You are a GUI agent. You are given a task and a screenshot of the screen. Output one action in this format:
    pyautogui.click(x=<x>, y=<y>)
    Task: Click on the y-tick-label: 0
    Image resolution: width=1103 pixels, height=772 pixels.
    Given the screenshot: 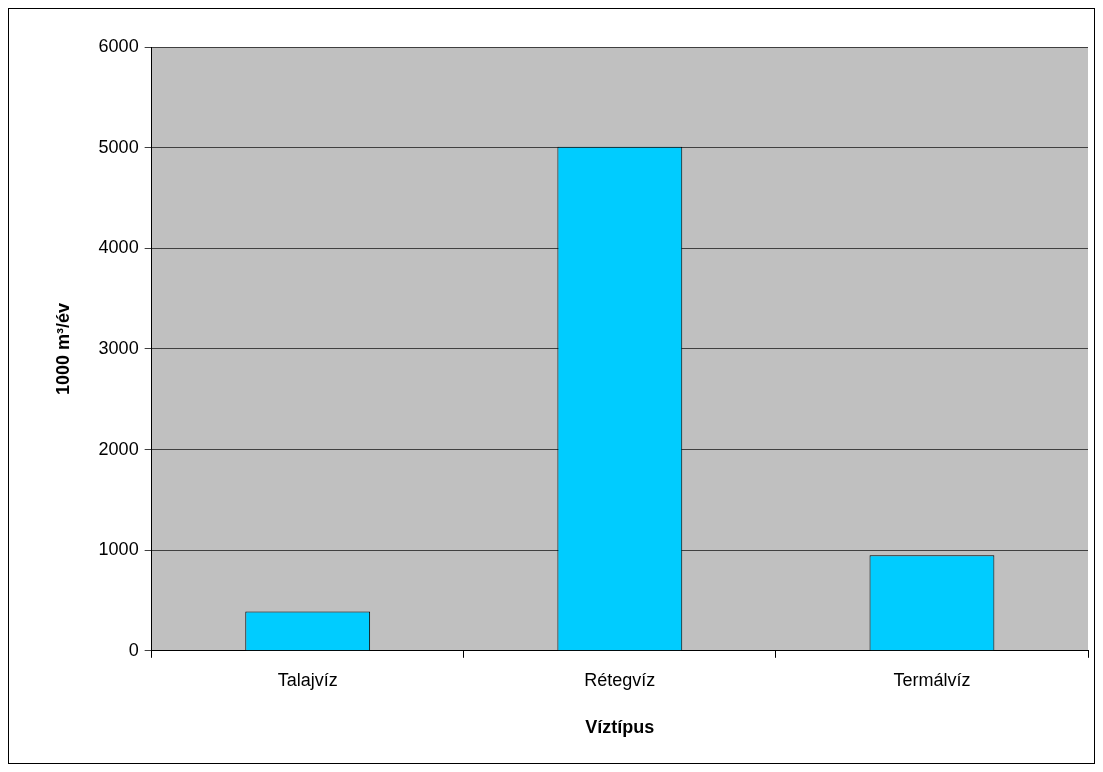 What is the action you would take?
    pyautogui.click(x=133, y=649)
    